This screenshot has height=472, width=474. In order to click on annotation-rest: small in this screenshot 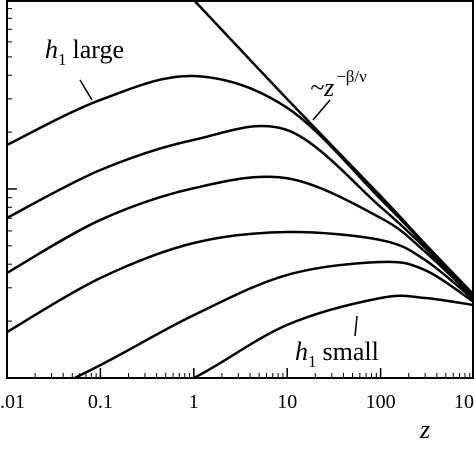, I will do `click(351, 351)`.